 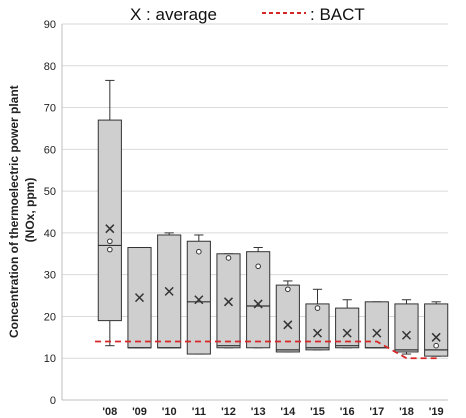 What do you see at coordinates (376, 412) in the screenshot?
I see `x-tick-label: '17` at bounding box center [376, 412].